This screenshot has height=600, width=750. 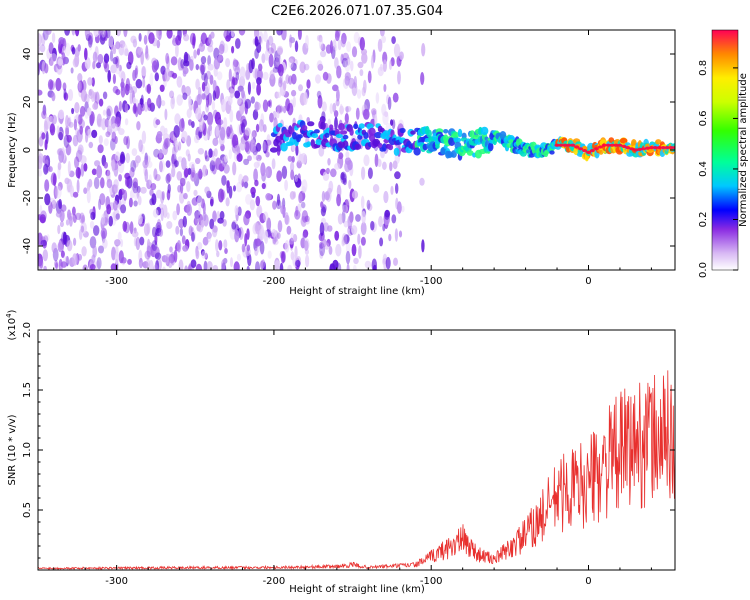 What do you see at coordinates (116, 581) in the screenshot?
I see `snr-xtick-label: -300` at bounding box center [116, 581].